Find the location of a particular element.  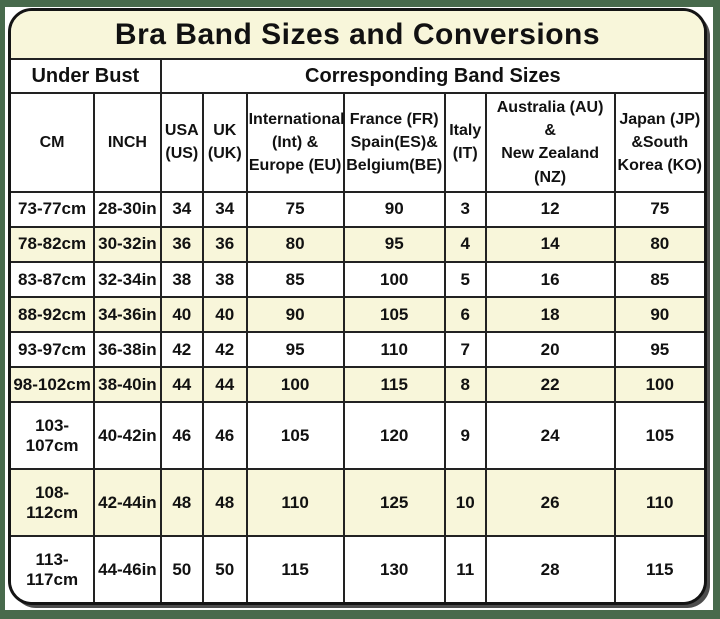

table-cell: 36-38in is located at coordinates (127, 350).